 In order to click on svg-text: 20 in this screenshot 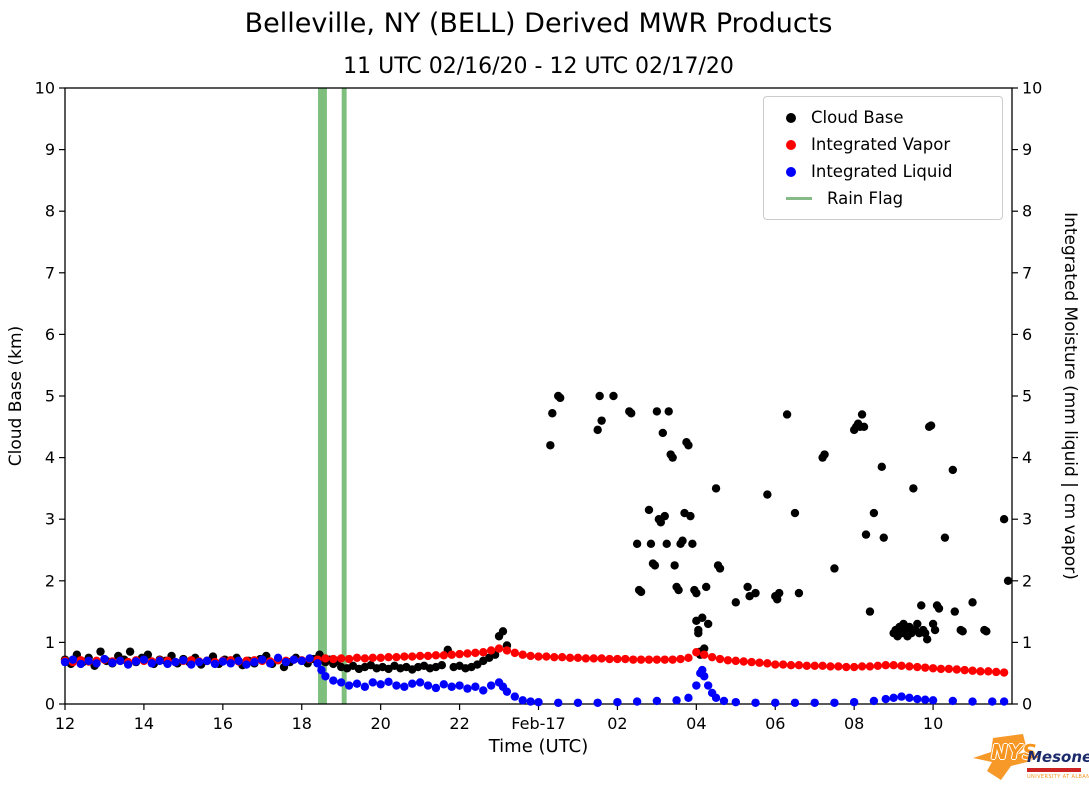, I will do `click(380, 723)`.